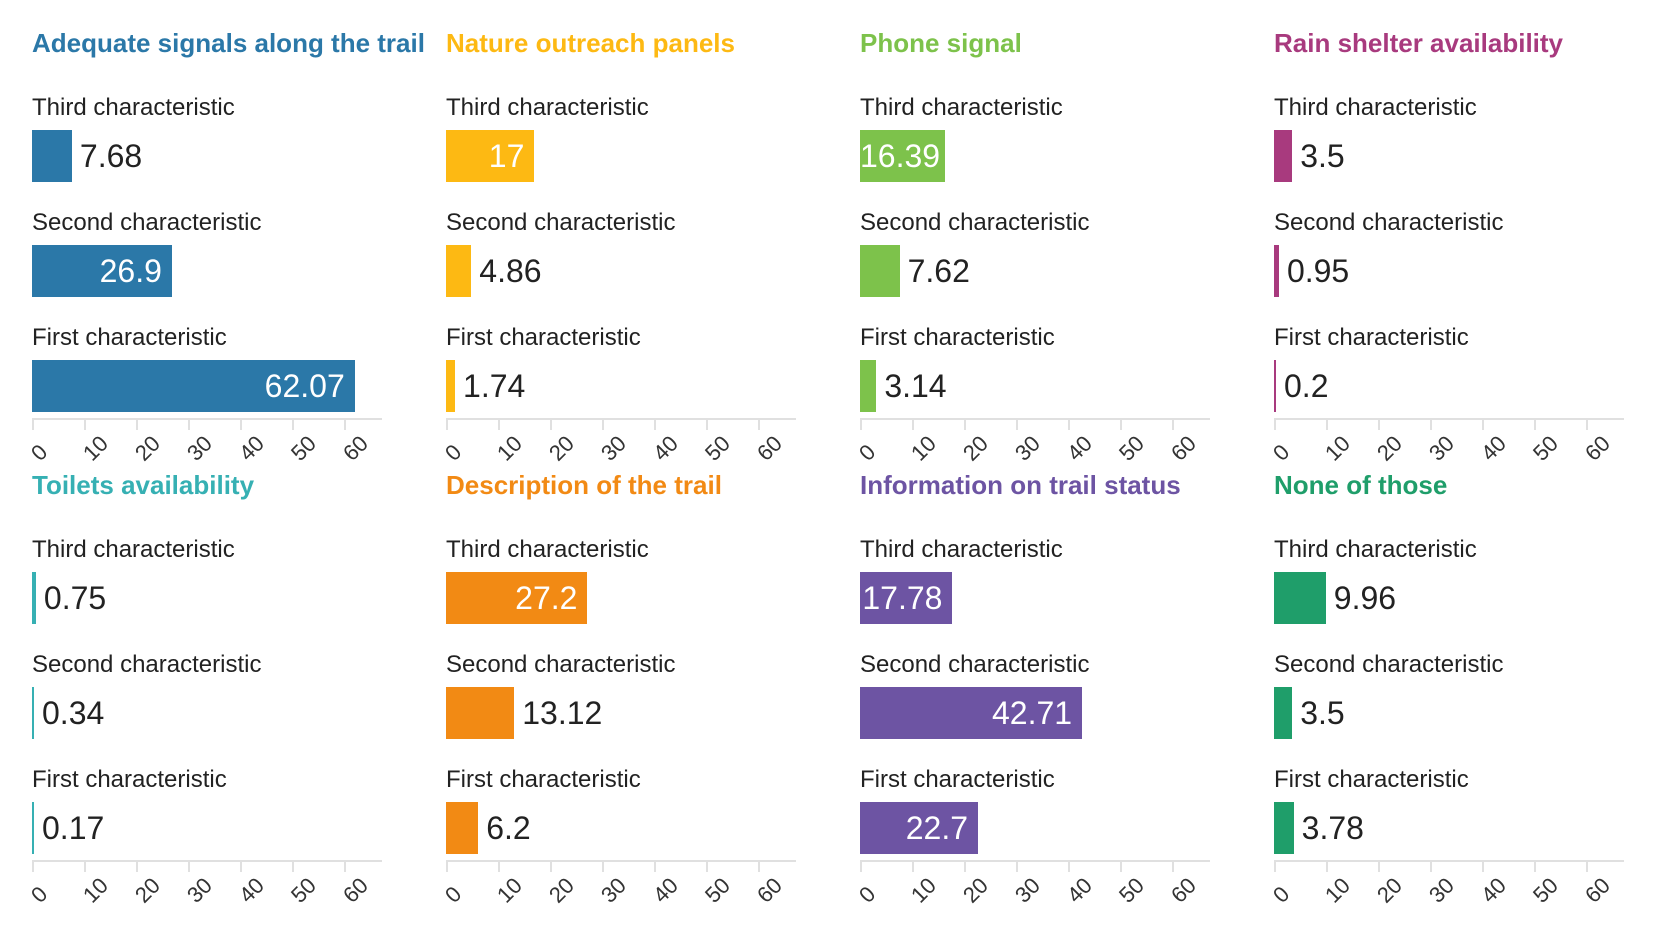 The image size is (1654, 950). Describe the element at coordinates (1454, 586) in the screenshot. I see `bar-row: Third characteristic 9.96` at that location.